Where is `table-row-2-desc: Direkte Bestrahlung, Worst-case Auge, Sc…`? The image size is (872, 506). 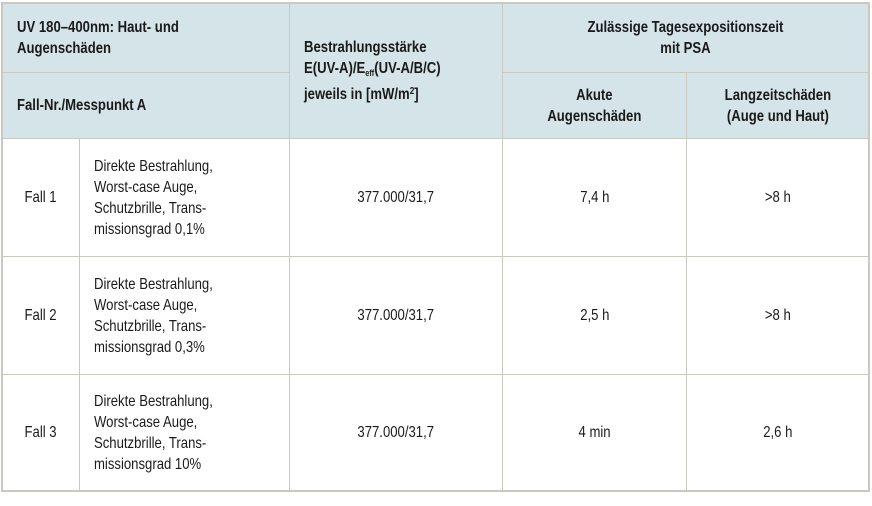 table-row-2-desc: Direkte Bestrahlung, Worst-case Auge, Sc… is located at coordinates (184, 315).